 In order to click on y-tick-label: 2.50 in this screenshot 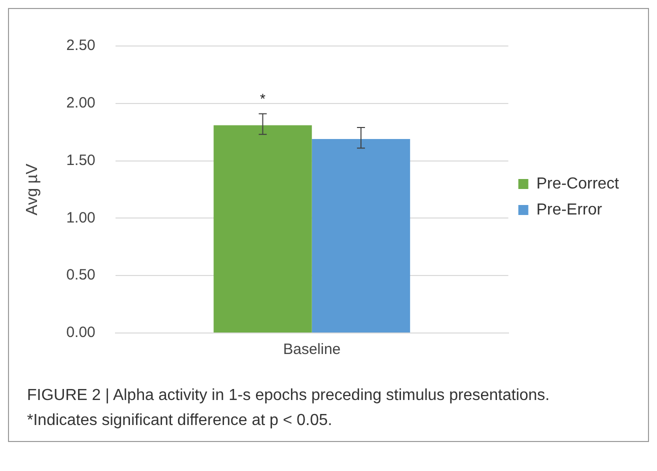, I will do `click(81, 45)`.